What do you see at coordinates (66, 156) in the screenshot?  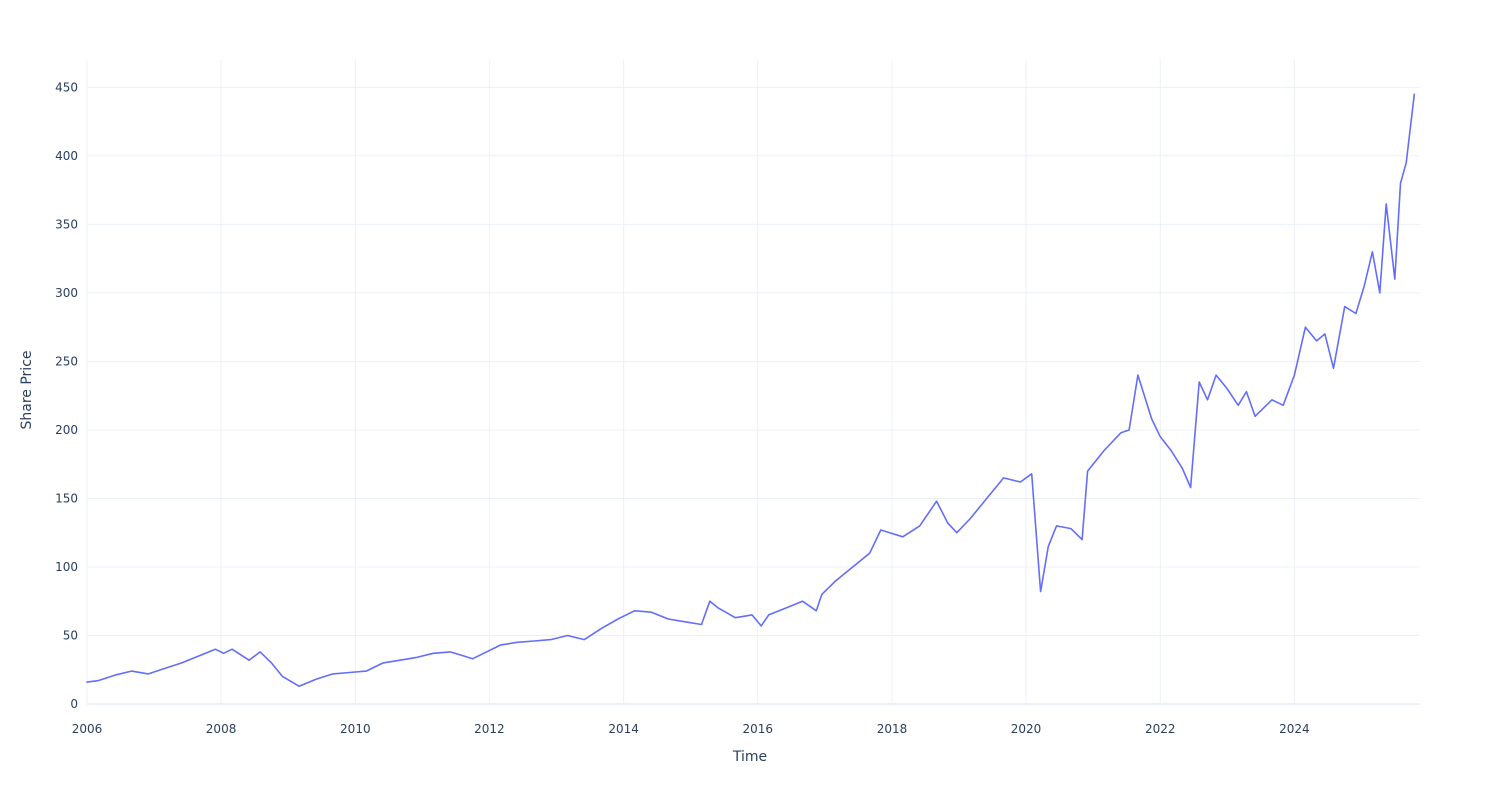 I see `y-tick-label: 400` at bounding box center [66, 156].